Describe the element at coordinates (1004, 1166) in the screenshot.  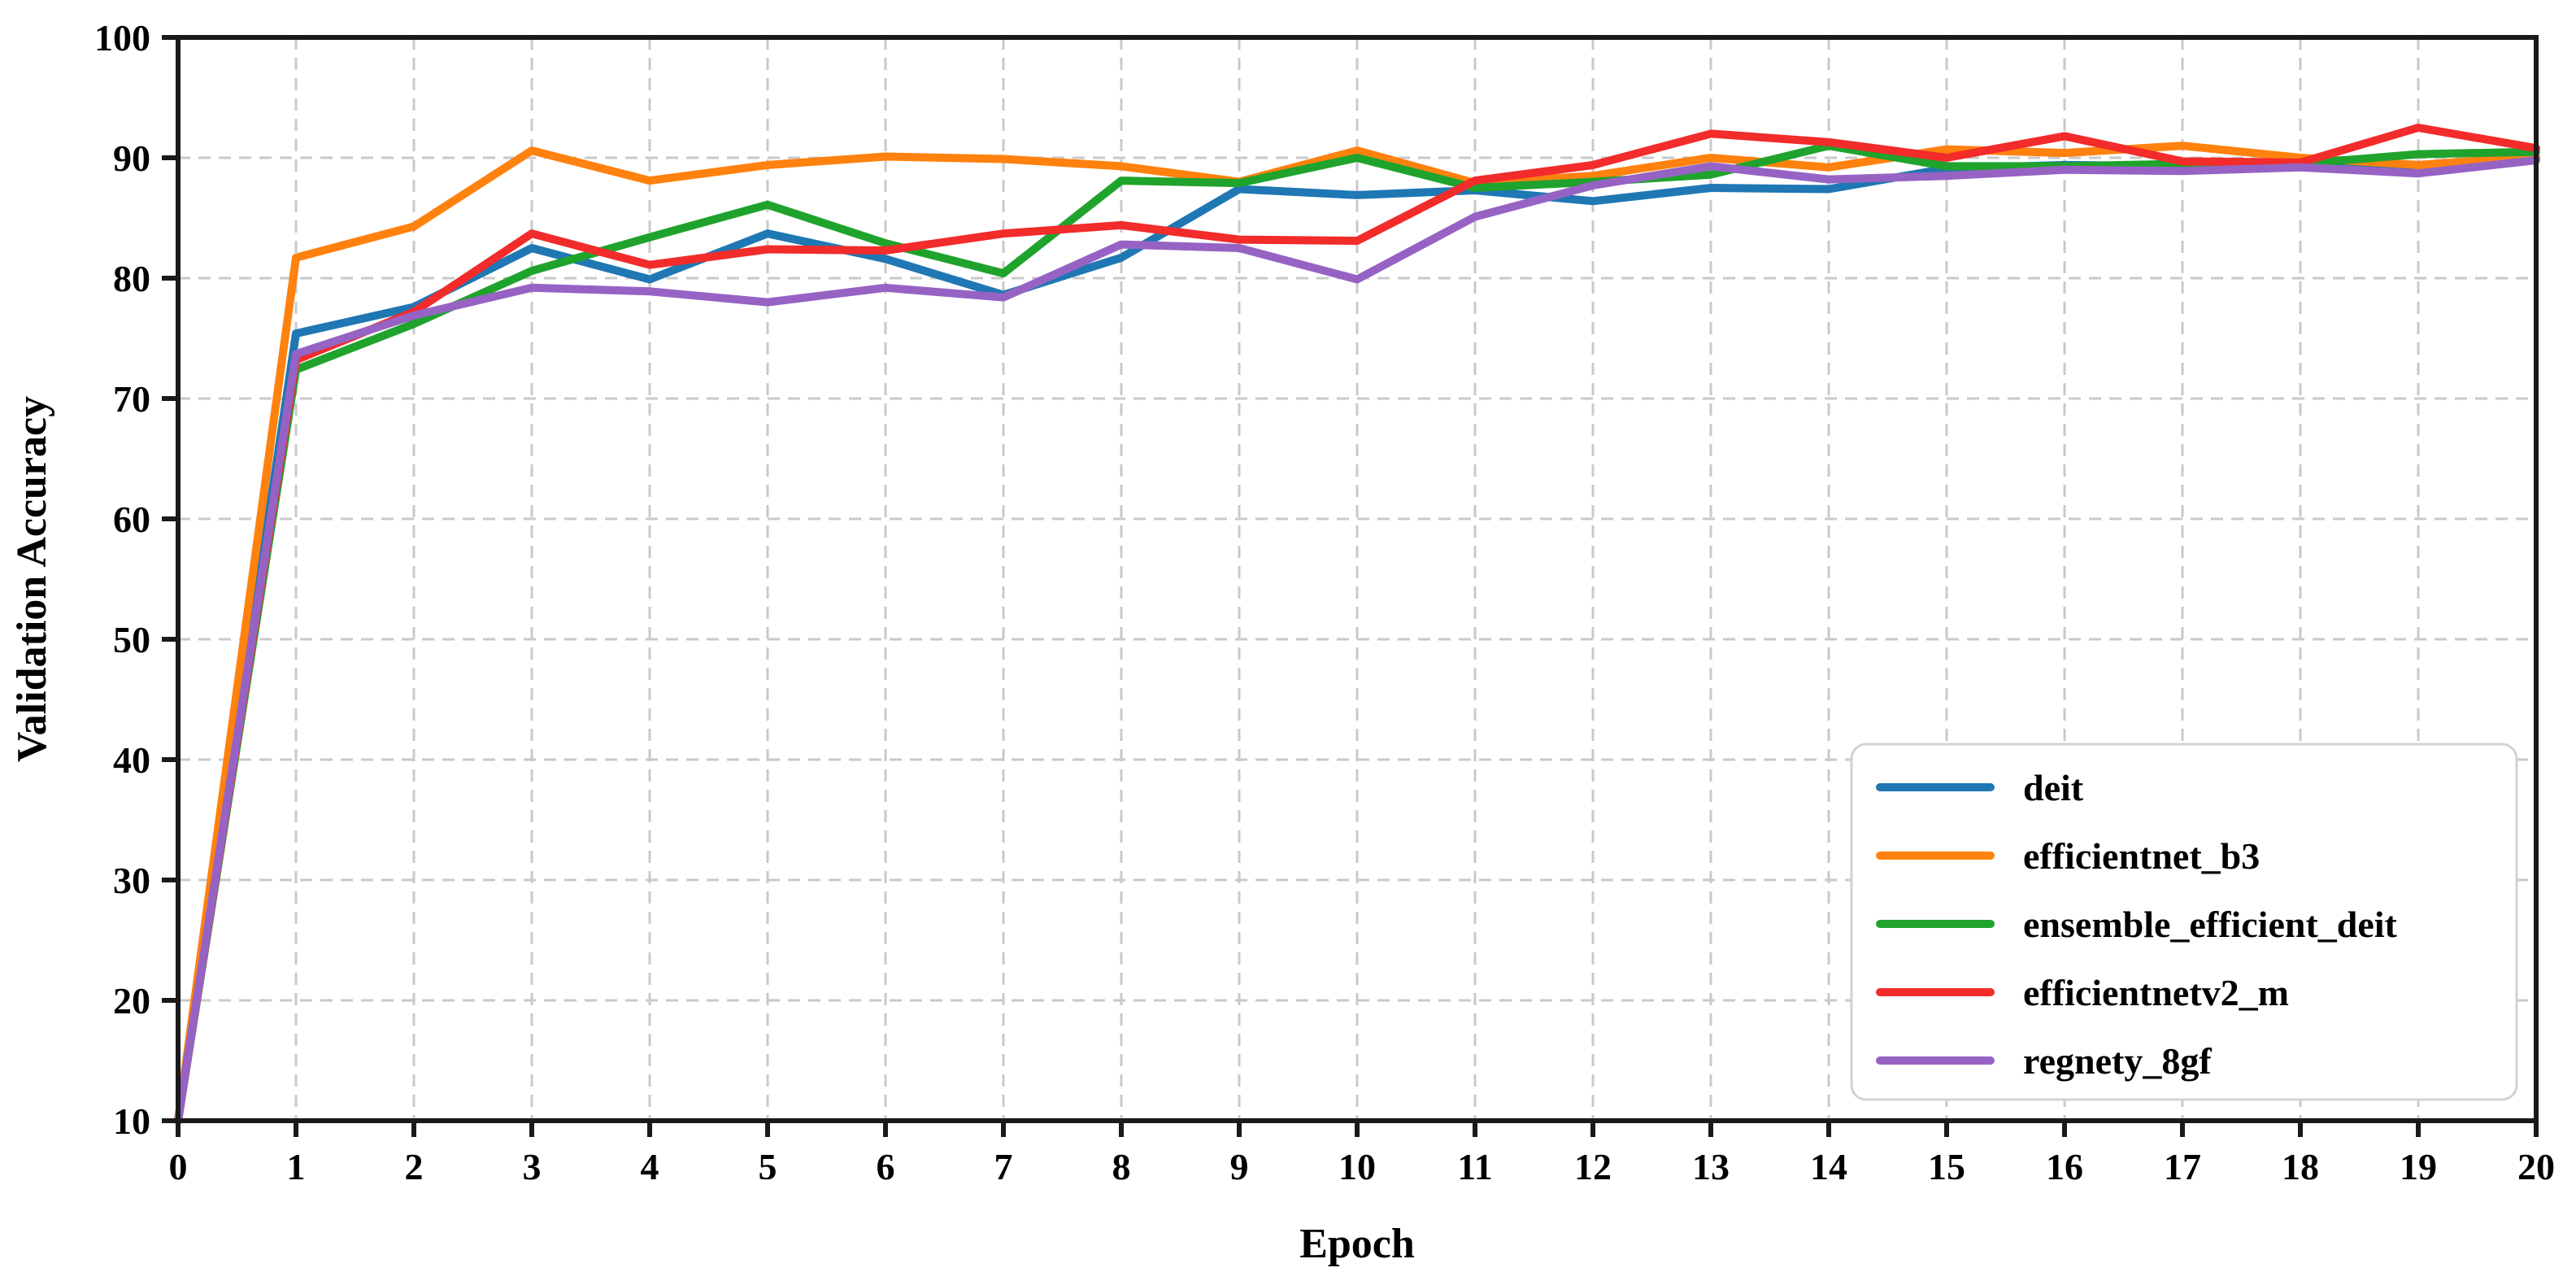
I see `x-tick-label: 7` at that location.